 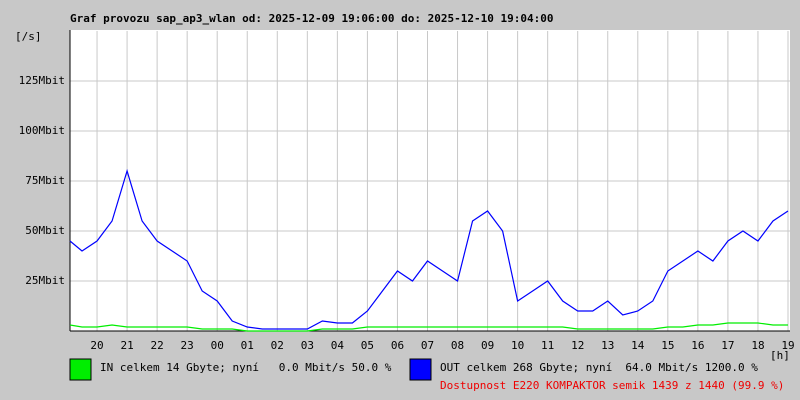 I want to click on x-tick-label: 06, so click(x=397, y=345).